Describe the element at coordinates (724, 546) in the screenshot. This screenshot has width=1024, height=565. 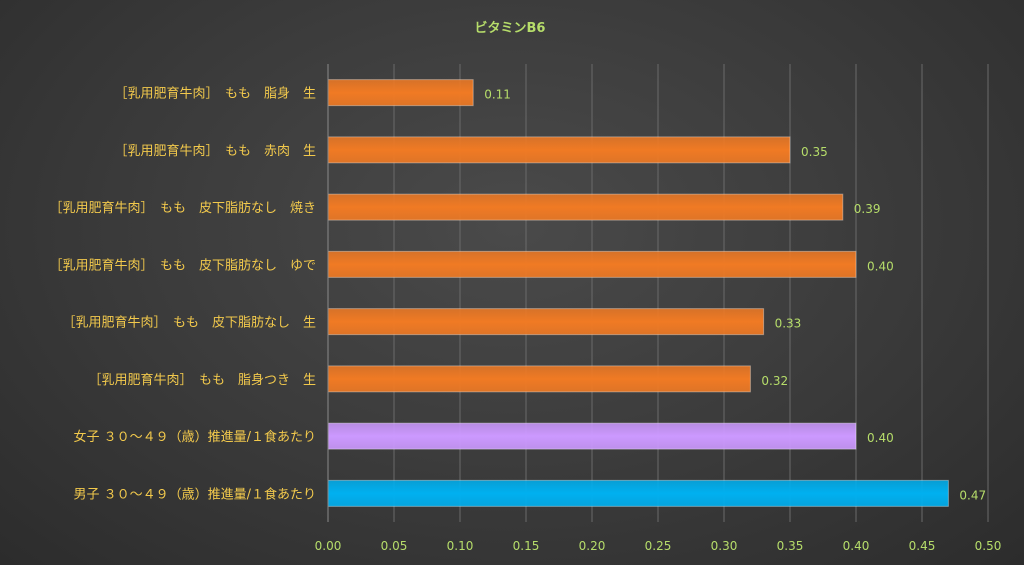
I see `x-tick-label: 0.30` at that location.